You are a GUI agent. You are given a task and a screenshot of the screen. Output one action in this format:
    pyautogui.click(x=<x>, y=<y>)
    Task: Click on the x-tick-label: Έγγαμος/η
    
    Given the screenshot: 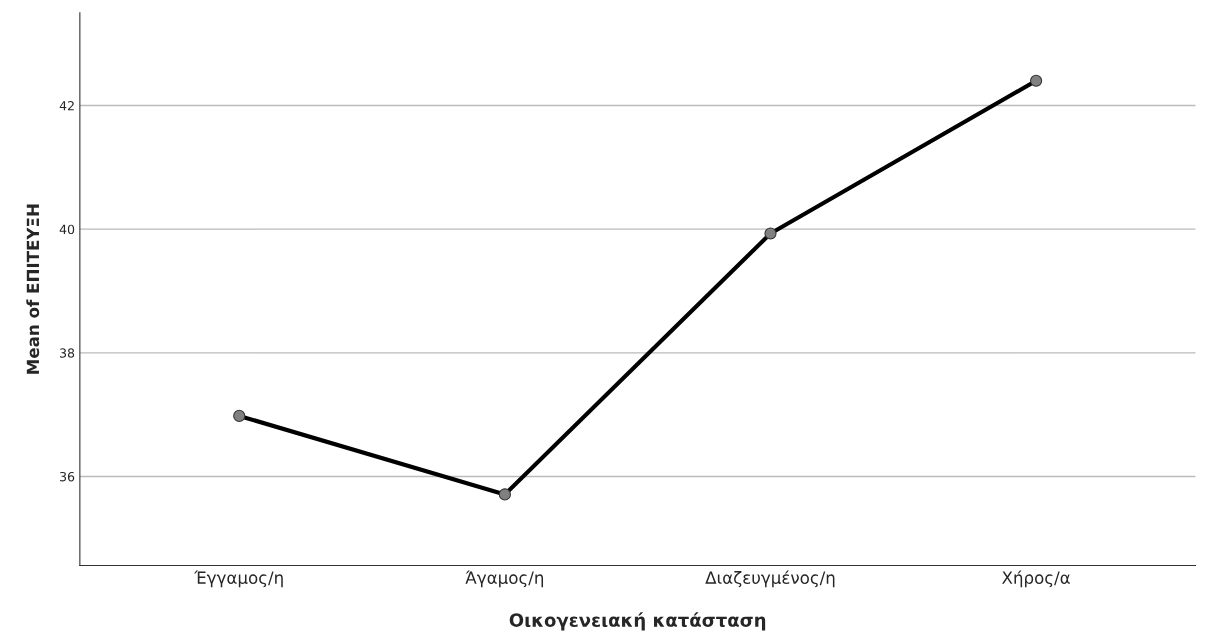 What is the action you would take?
    pyautogui.click(x=238, y=579)
    